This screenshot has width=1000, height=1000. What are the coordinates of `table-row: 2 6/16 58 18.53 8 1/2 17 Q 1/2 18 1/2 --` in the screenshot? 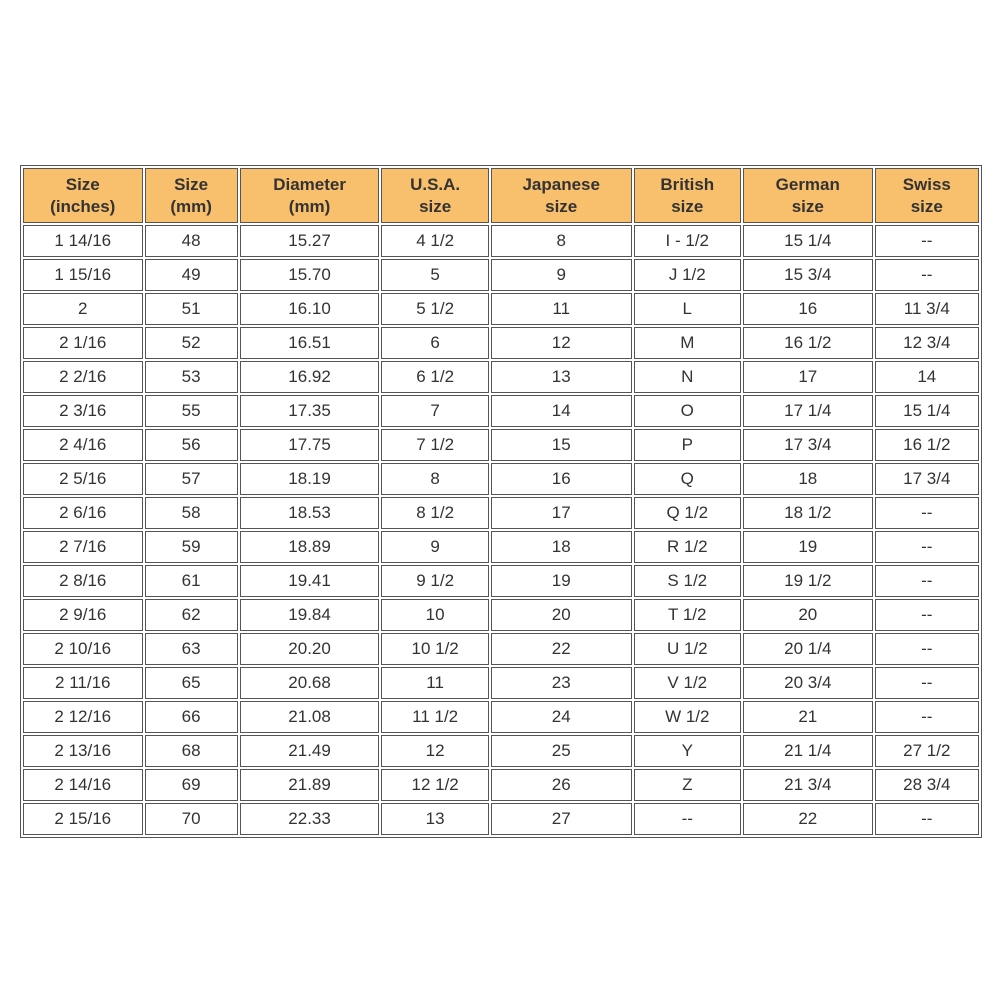 It's located at (501, 513).